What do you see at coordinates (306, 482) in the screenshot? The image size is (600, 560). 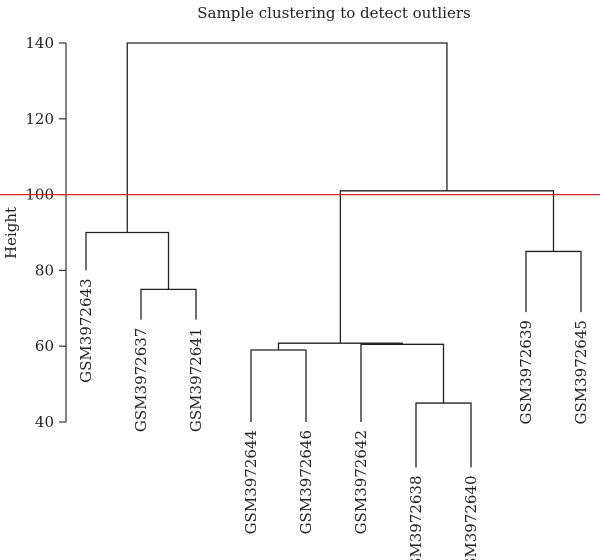 I see `leaf-label: GSM3972646` at bounding box center [306, 482].